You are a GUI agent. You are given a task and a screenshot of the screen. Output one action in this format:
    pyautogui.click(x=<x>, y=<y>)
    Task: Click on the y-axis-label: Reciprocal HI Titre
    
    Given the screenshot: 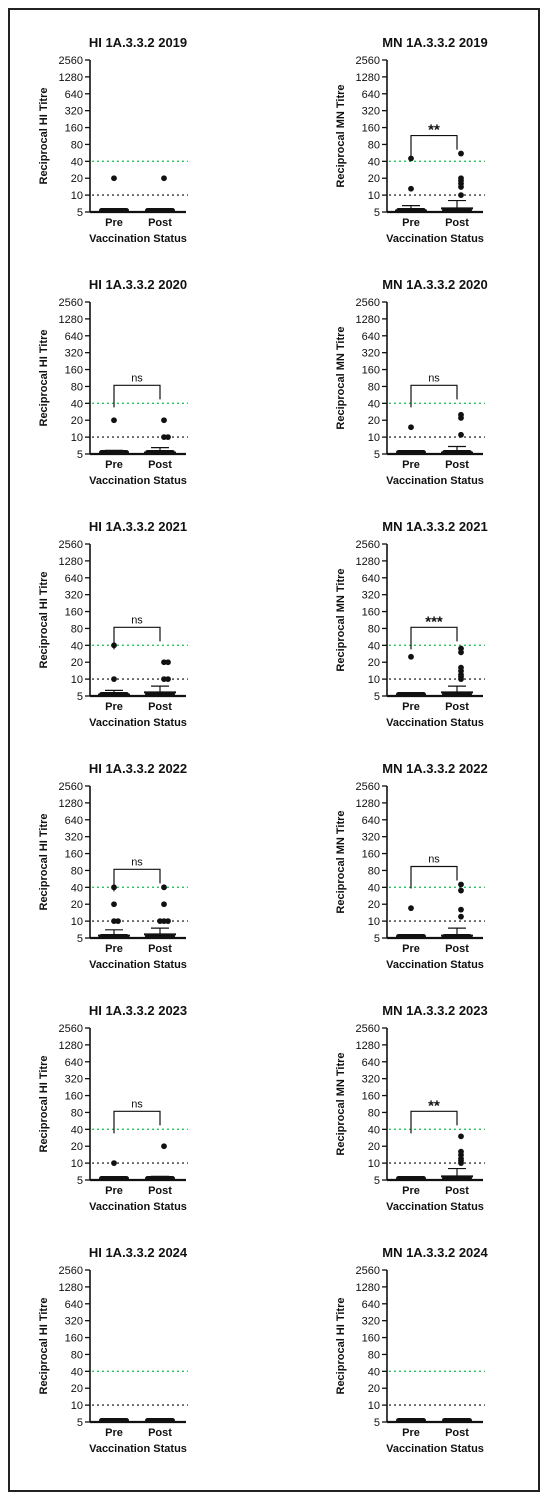 What is the action you would take?
    pyautogui.click(x=44, y=1104)
    